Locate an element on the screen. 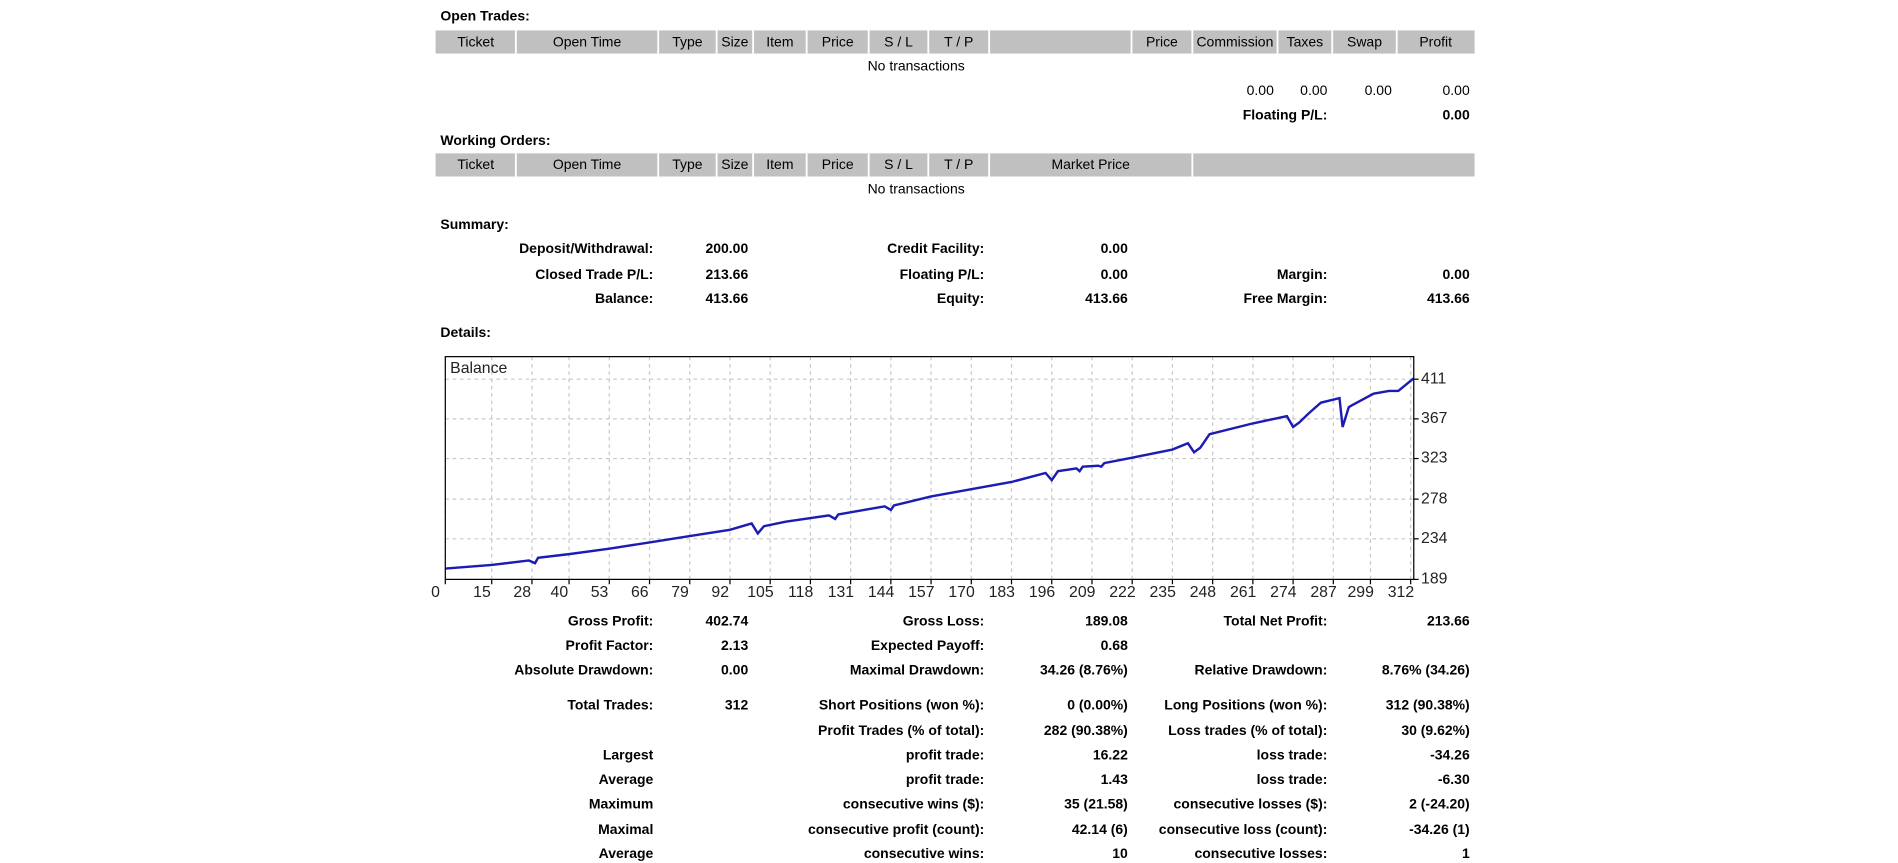  x-tick-label: 40 is located at coordinates (560, 592).